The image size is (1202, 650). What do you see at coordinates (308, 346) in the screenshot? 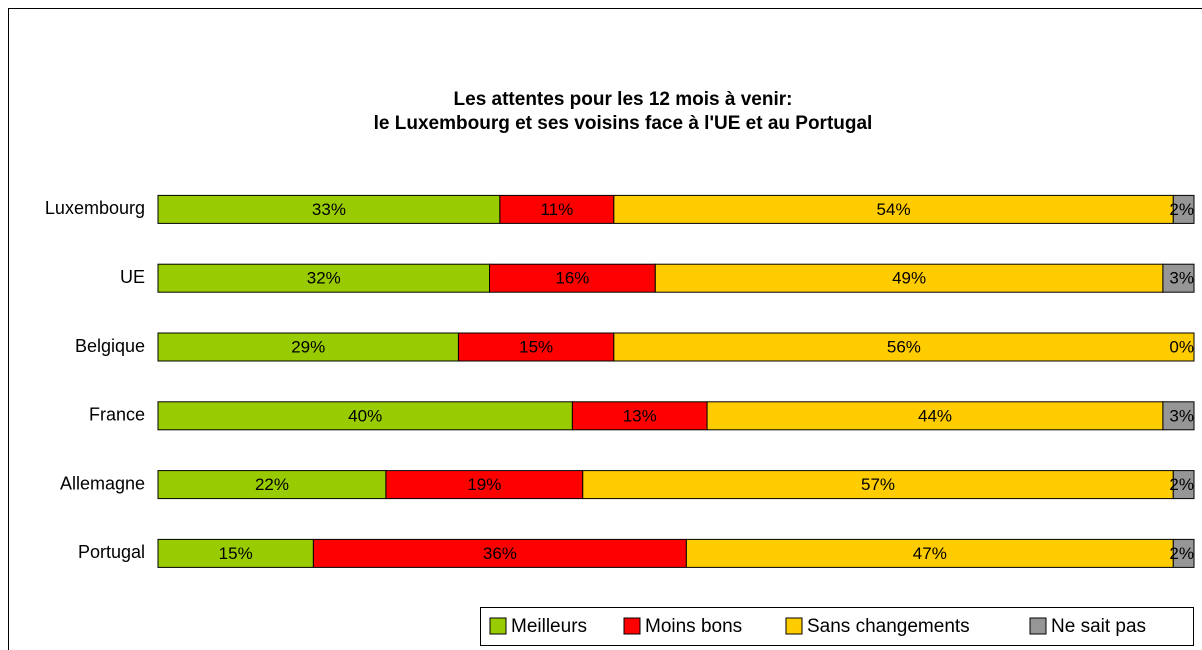
I see `data-label: 29%` at bounding box center [308, 346].